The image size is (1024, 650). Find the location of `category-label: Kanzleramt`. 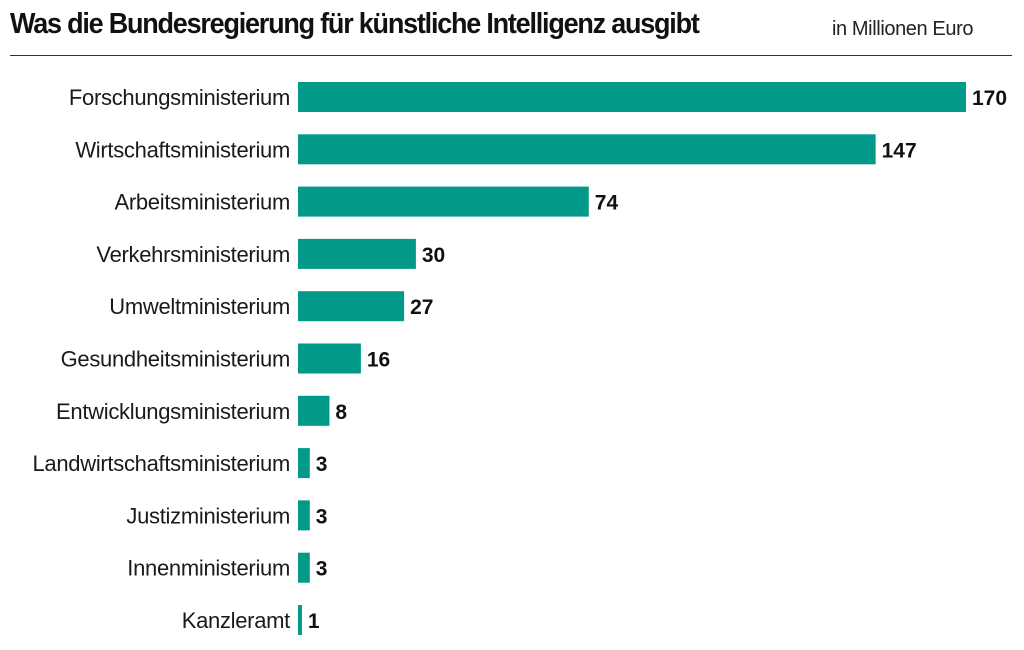

category-label: Kanzleramt is located at coordinates (236, 620).